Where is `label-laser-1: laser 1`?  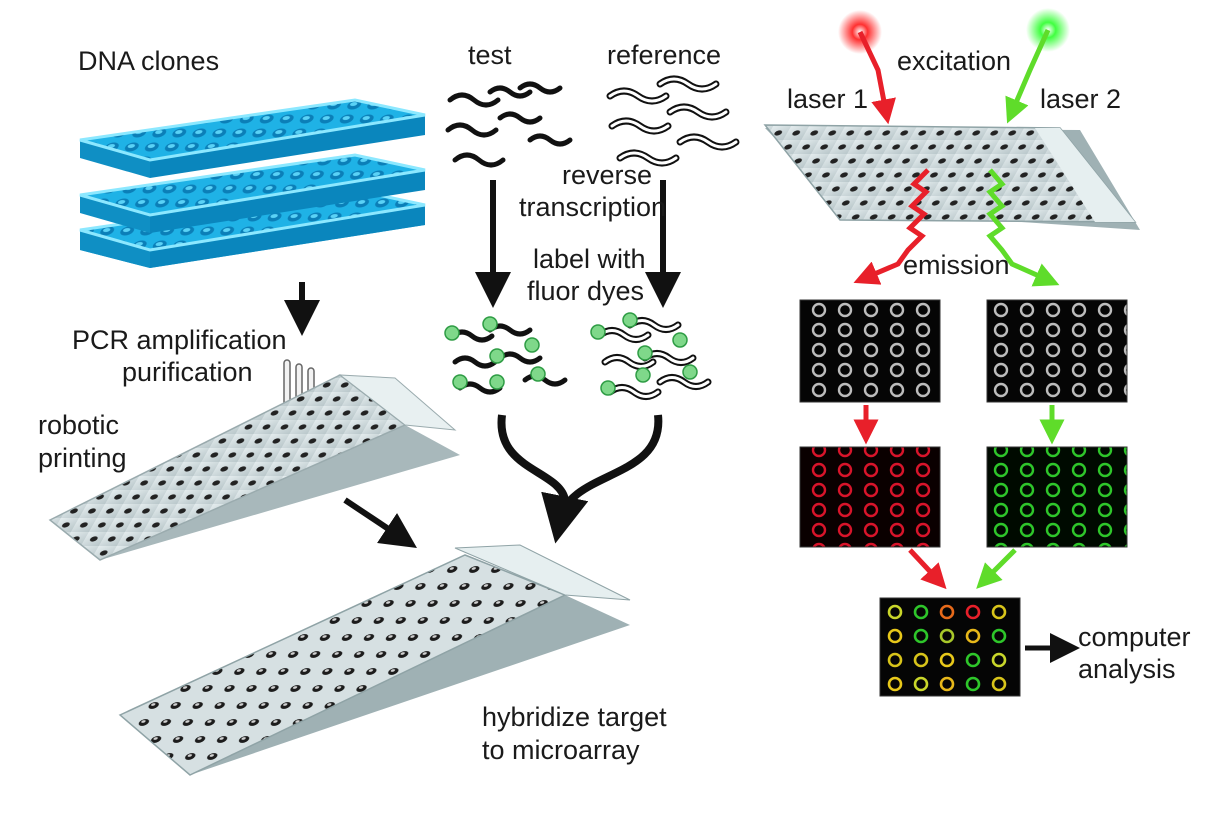 label-laser-1: laser 1 is located at coordinates (828, 99).